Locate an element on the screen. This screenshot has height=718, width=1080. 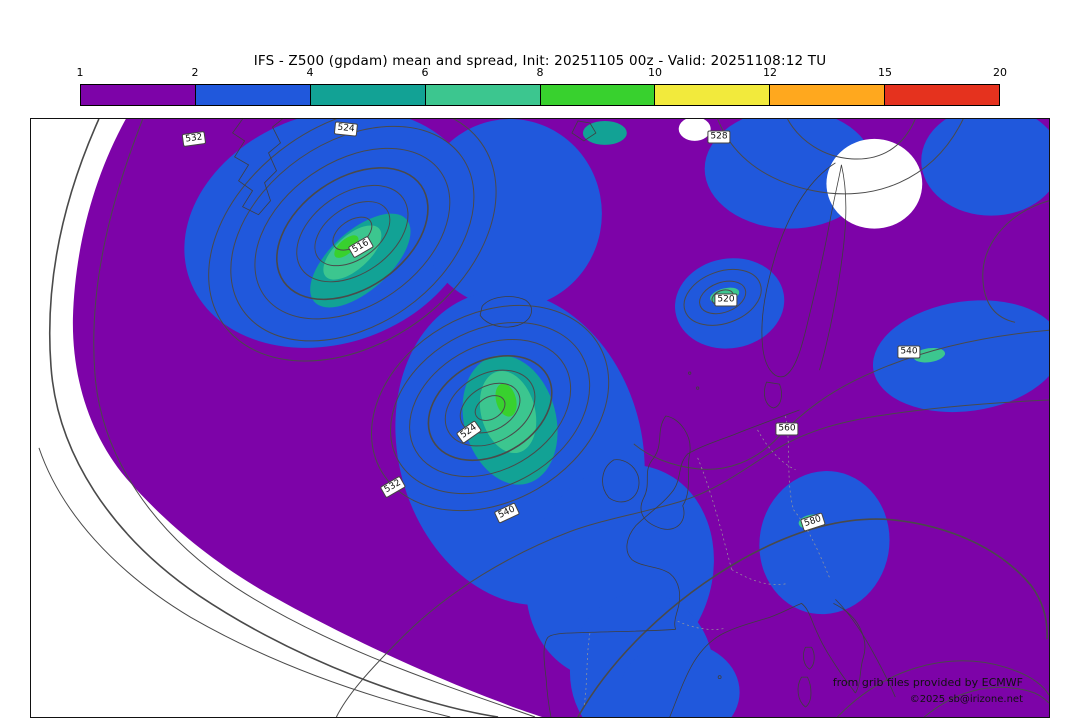
coast-norway is located at coordinates (801, 270).